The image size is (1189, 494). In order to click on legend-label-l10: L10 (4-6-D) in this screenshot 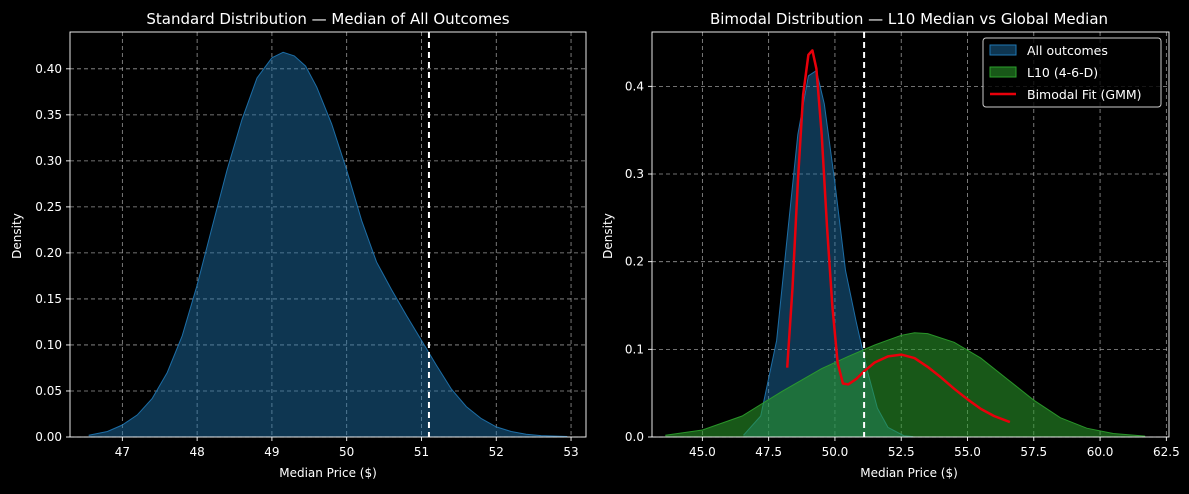, I will do `click(1062, 72)`.